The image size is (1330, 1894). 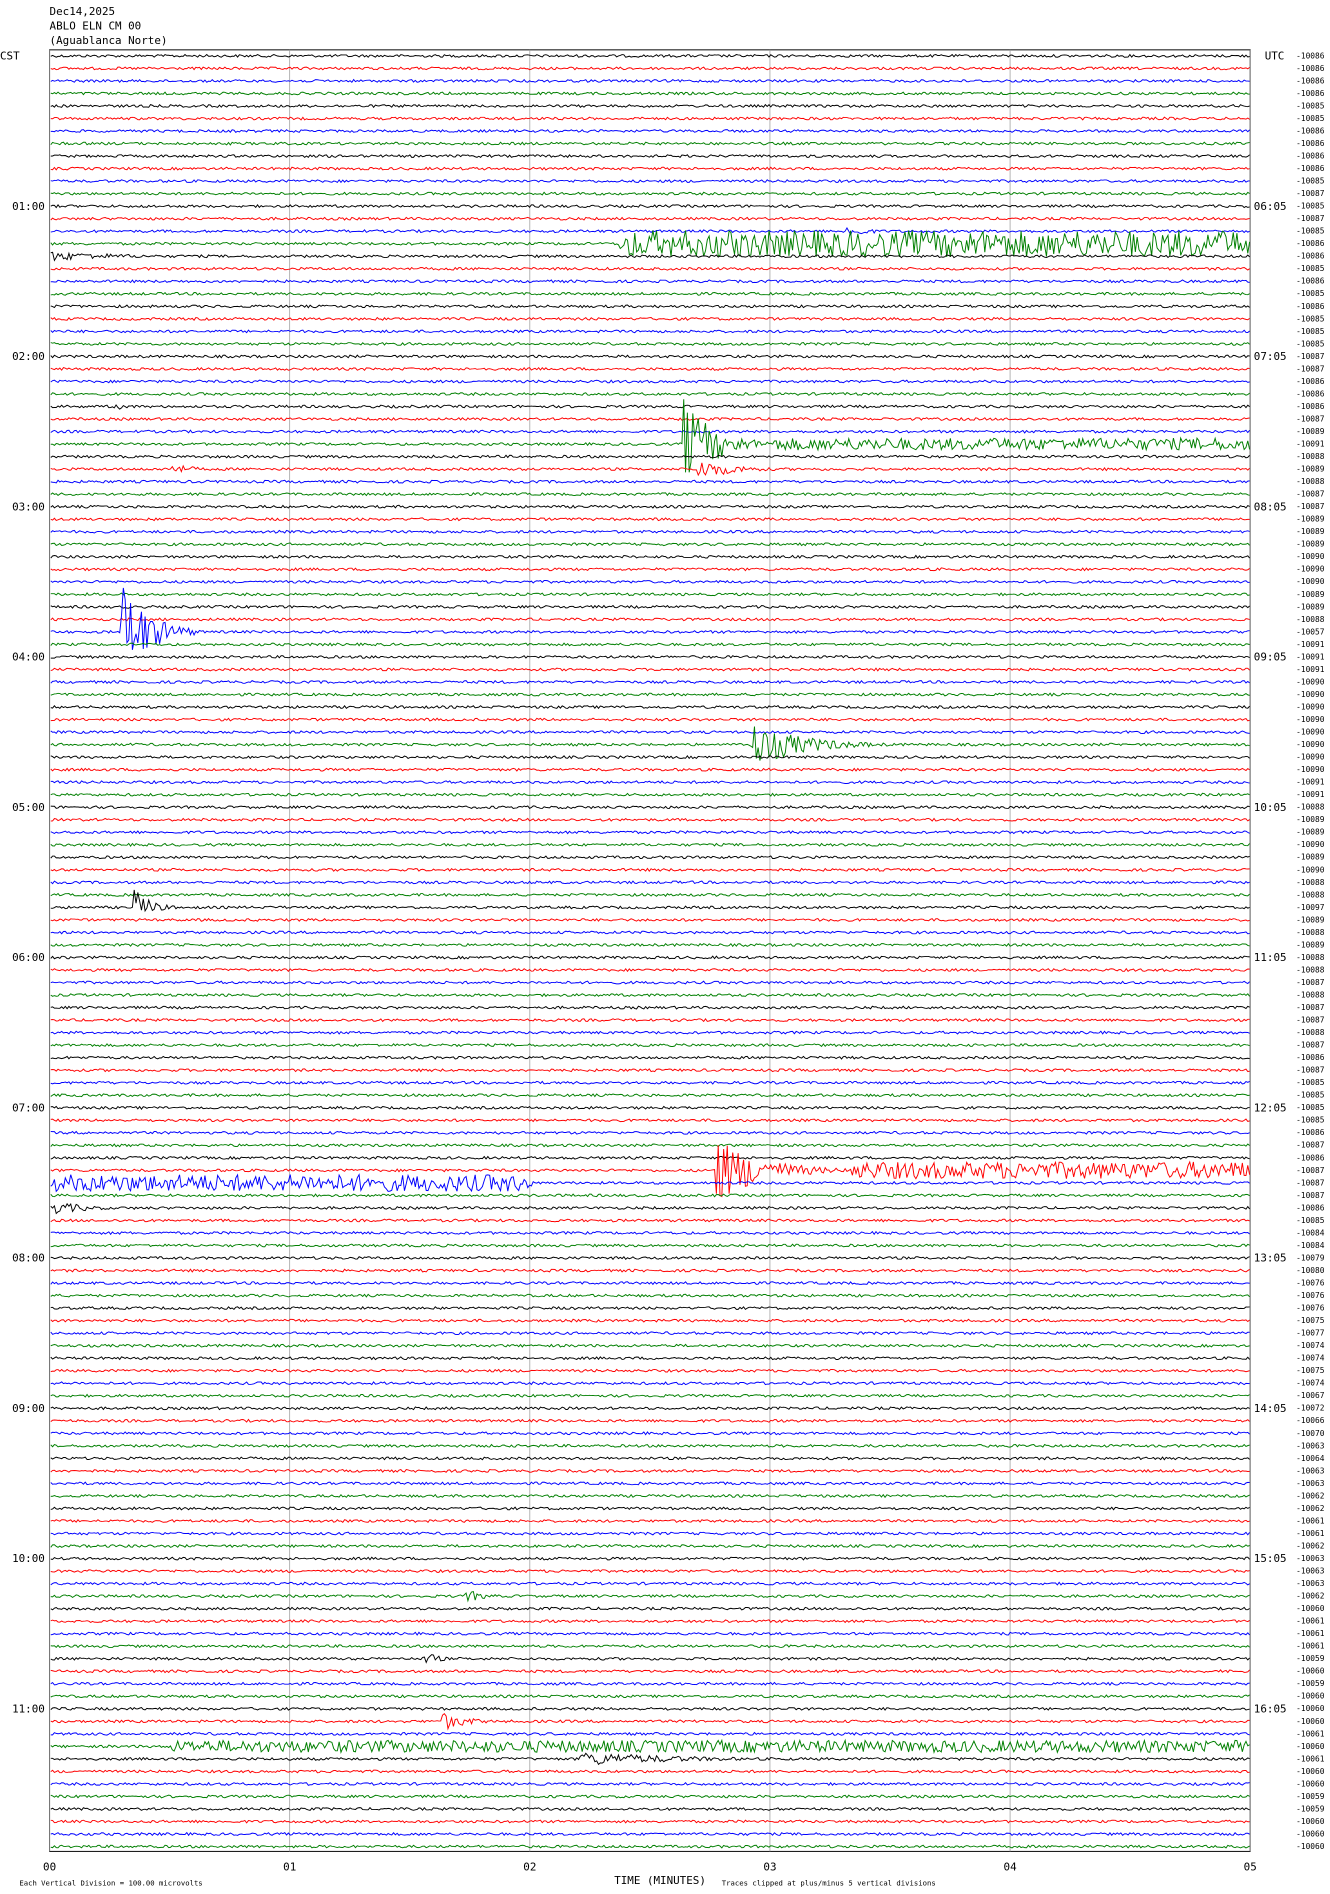 I want to click on right-hour: 07:05, so click(x=1270, y=356).